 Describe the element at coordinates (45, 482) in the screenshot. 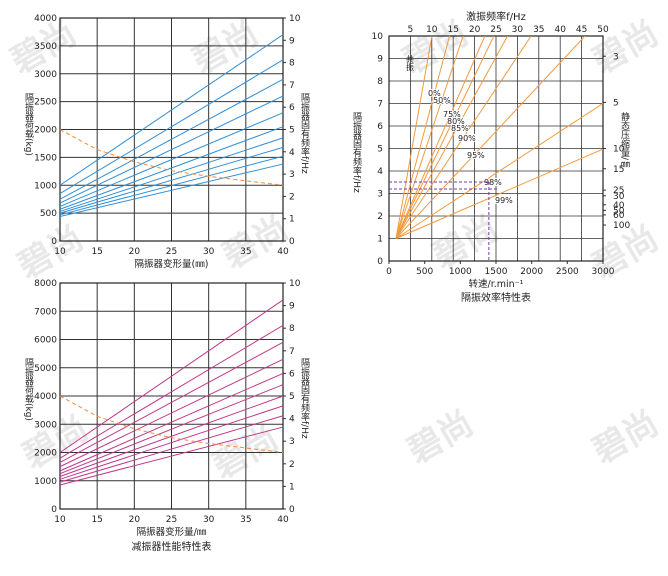

I see `y-tick-label: 1000` at that location.